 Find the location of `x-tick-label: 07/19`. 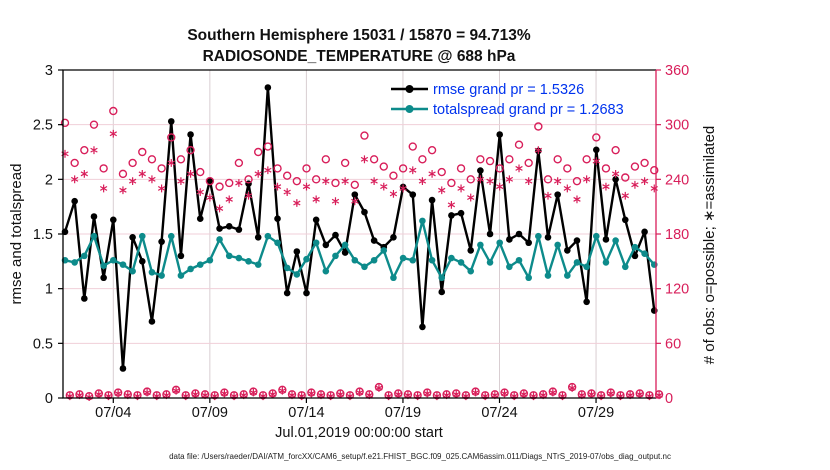

x-tick-label: 07/19 is located at coordinates (403, 413).